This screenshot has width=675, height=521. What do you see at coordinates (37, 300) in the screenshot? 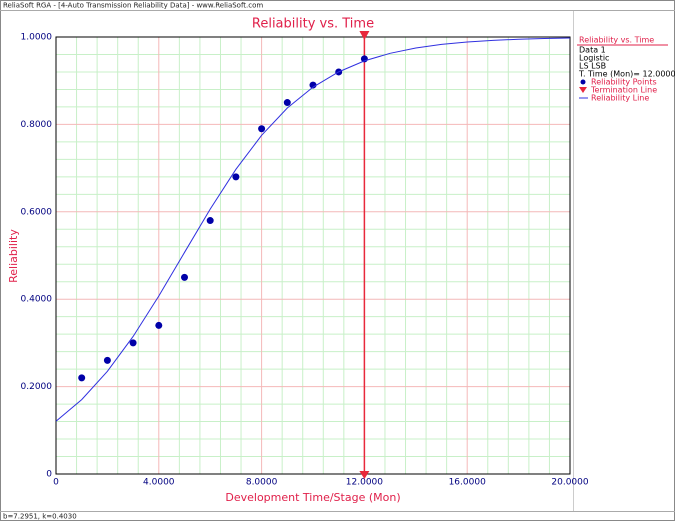
I see `y-tick-label: 0.4000` at bounding box center [37, 300].